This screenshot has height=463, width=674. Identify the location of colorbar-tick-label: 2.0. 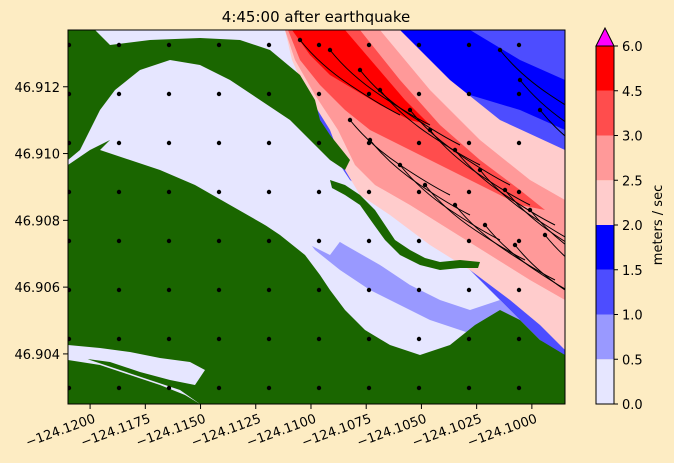
(632, 226).